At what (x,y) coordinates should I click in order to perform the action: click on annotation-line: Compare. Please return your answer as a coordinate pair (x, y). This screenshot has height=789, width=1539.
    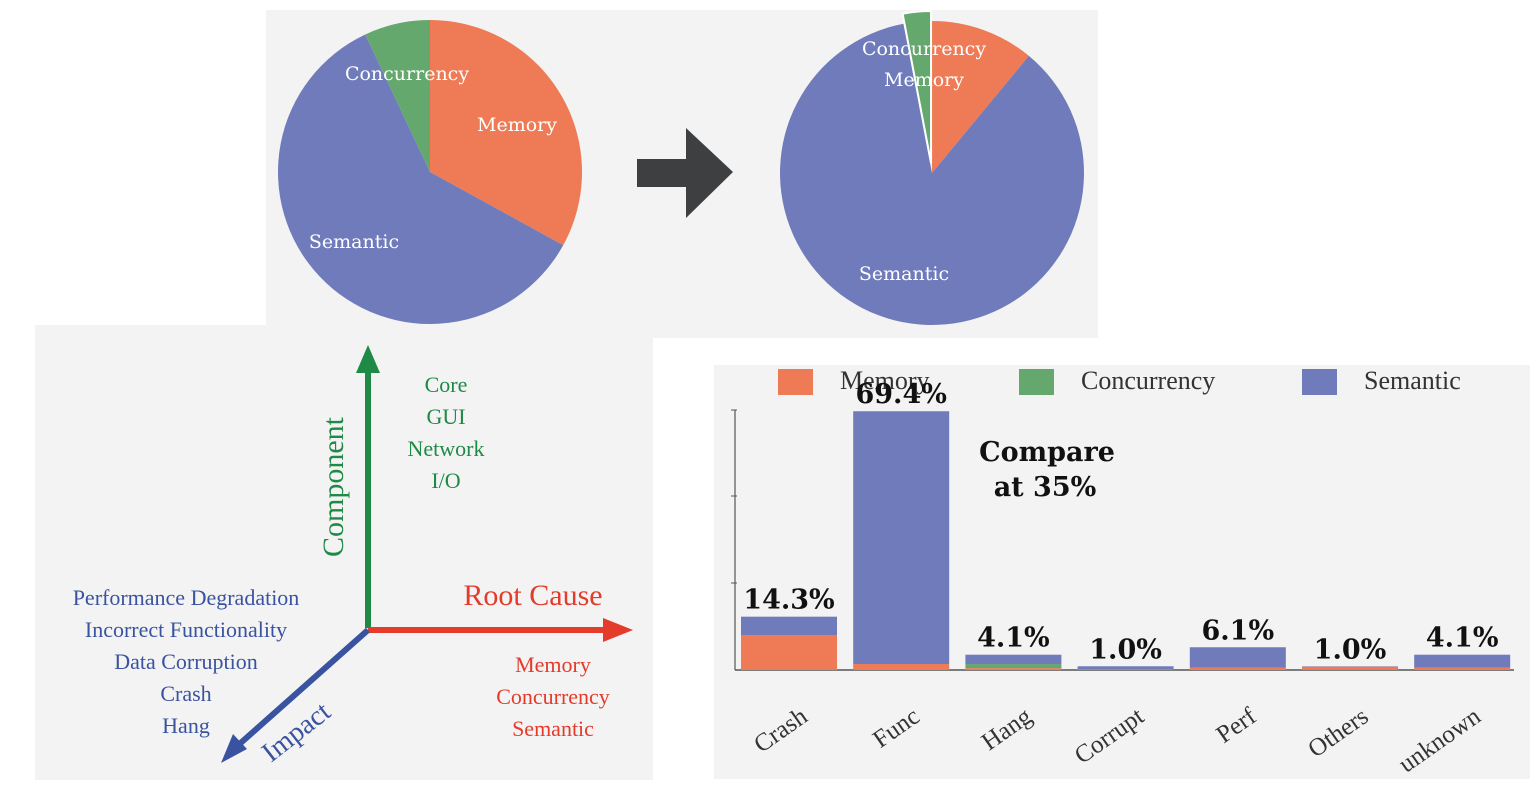
    Looking at the image, I should click on (1047, 452).